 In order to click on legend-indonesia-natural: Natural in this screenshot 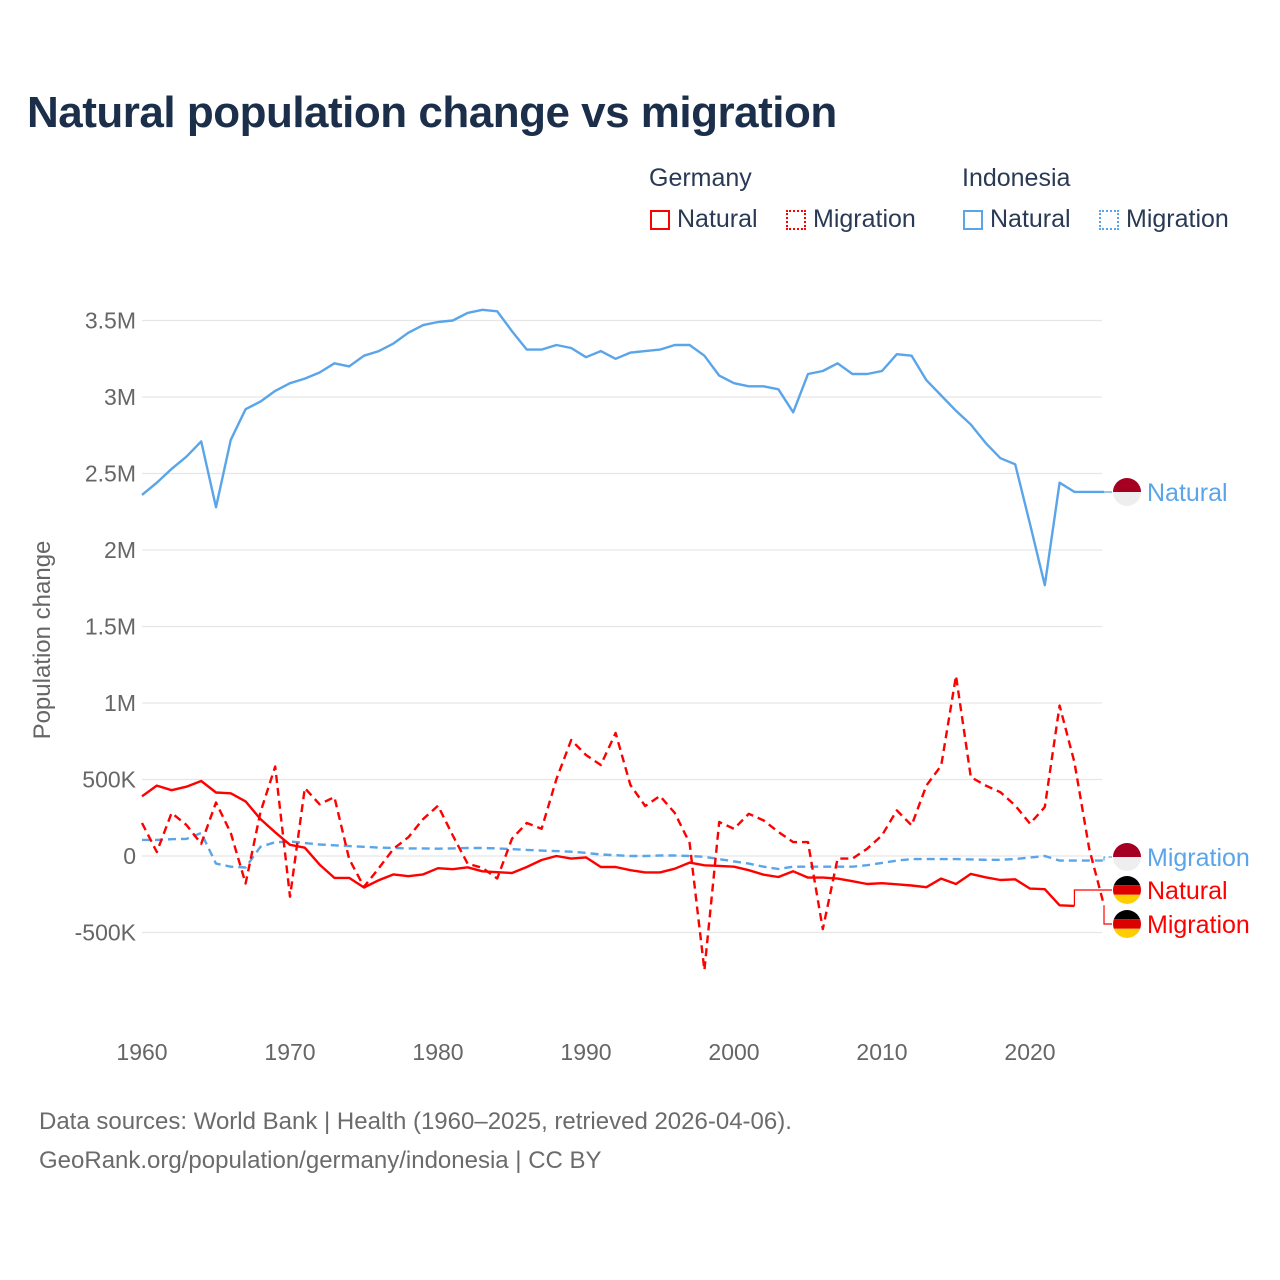, I will do `click(1017, 219)`.